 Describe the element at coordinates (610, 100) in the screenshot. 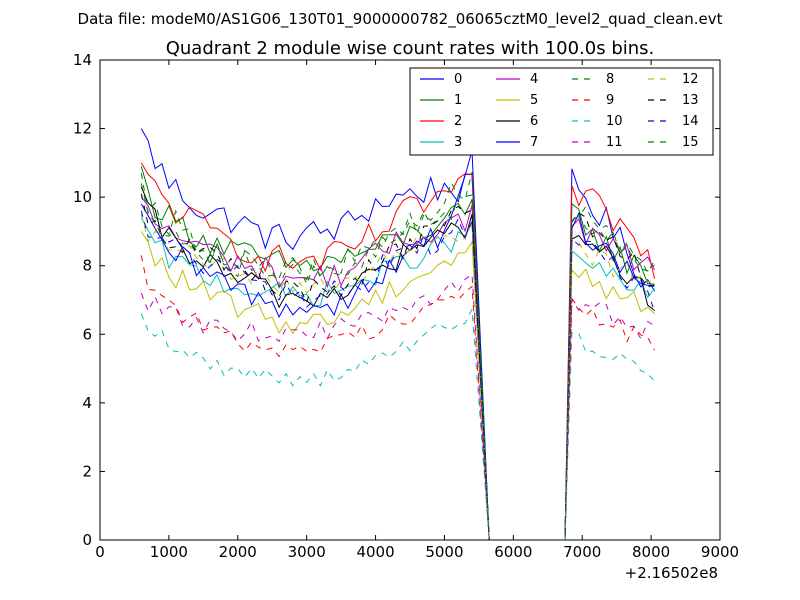

I see `legend-label-9: 9` at that location.